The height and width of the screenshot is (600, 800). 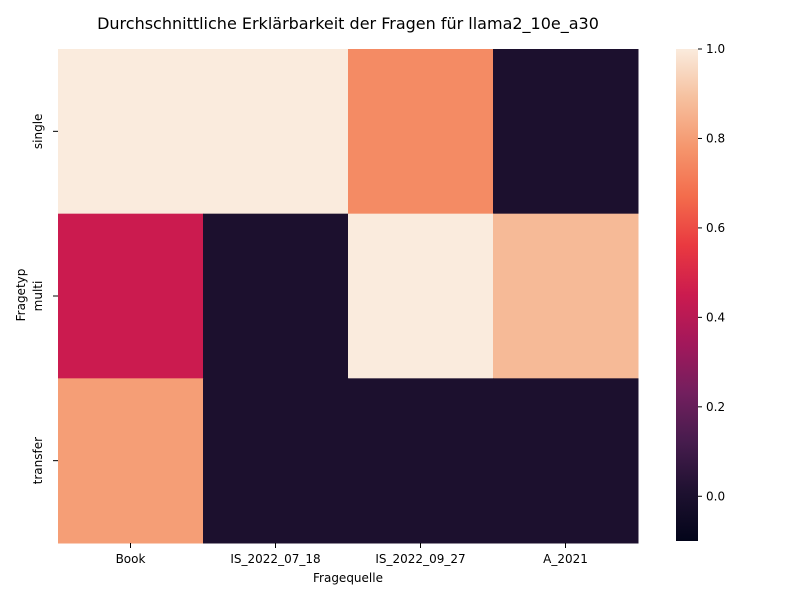 What do you see at coordinates (715, 496) in the screenshot?
I see `colorbar-tick-label: 0.0` at bounding box center [715, 496].